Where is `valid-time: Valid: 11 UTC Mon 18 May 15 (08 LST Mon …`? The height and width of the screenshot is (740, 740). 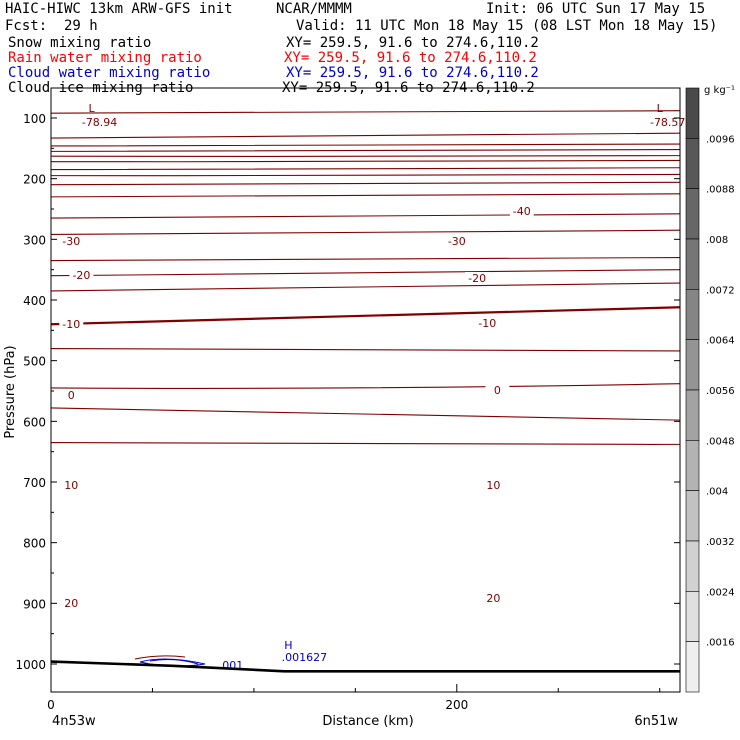 valid-time: Valid: 11 UTC Mon 18 May 15 (08 LST Mon … is located at coordinates (507, 26).